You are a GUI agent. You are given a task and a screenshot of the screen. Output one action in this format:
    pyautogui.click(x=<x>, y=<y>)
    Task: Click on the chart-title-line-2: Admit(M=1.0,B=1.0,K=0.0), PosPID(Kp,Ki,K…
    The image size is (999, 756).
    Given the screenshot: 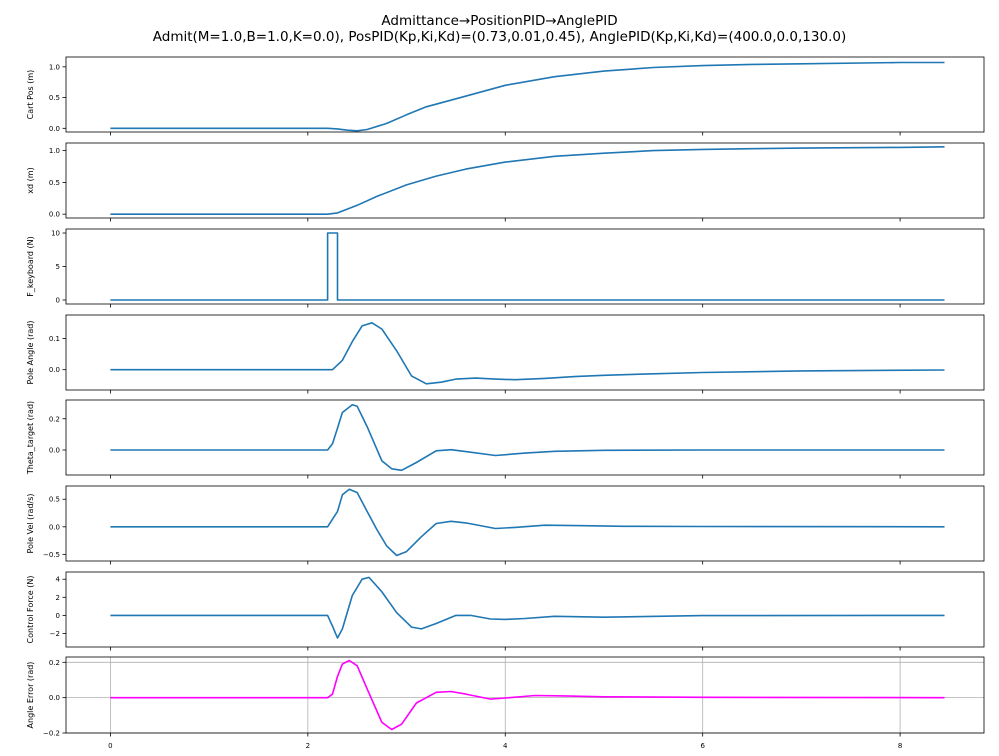 What is the action you would take?
    pyautogui.click(x=499, y=37)
    